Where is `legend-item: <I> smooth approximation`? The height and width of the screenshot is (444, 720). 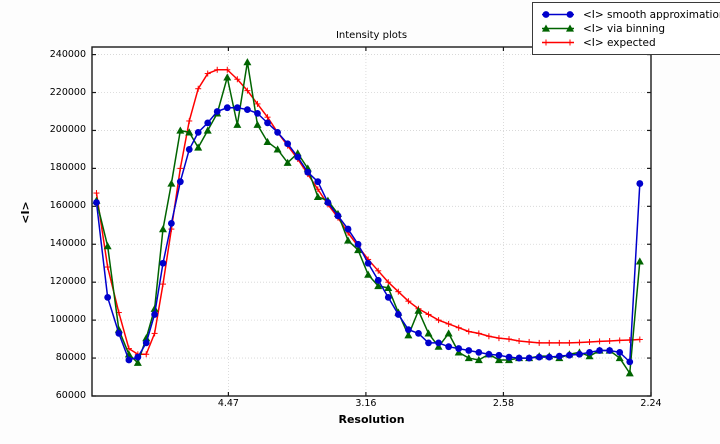 legend-item: <I> smooth approximation is located at coordinates (629, 14).